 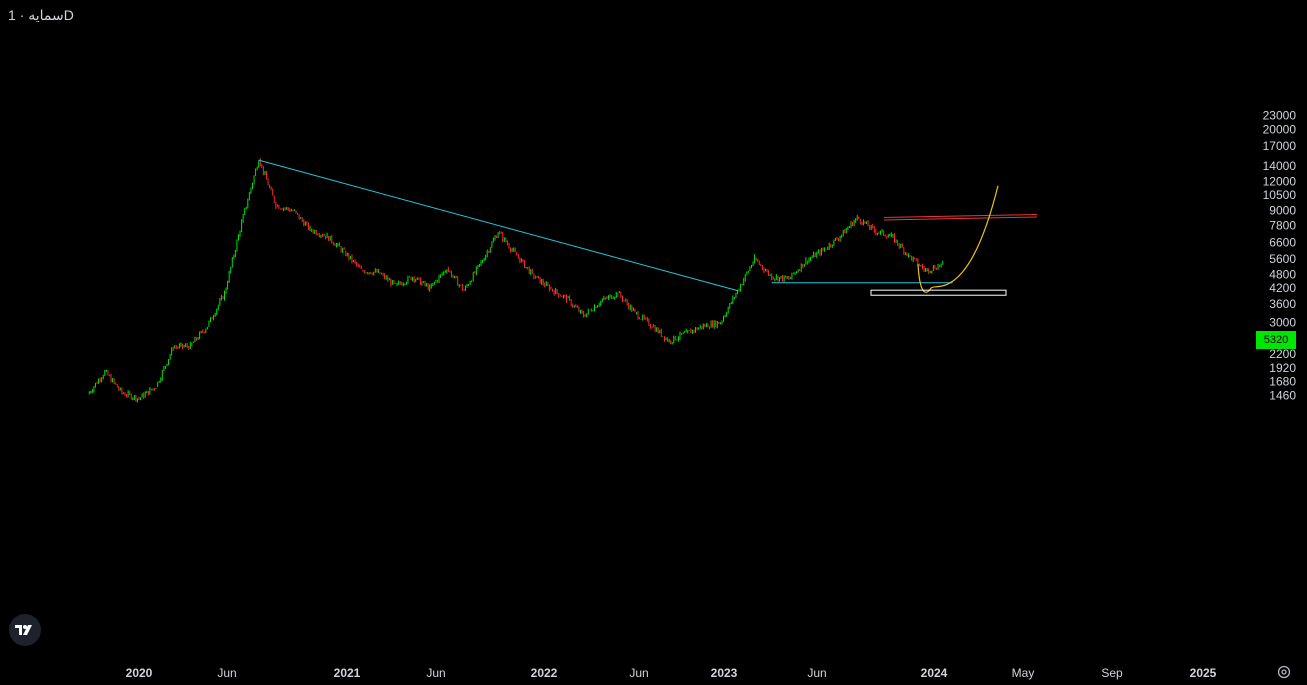 What do you see at coordinates (25, 630) in the screenshot?
I see `tradingview-logo-icon` at bounding box center [25, 630].